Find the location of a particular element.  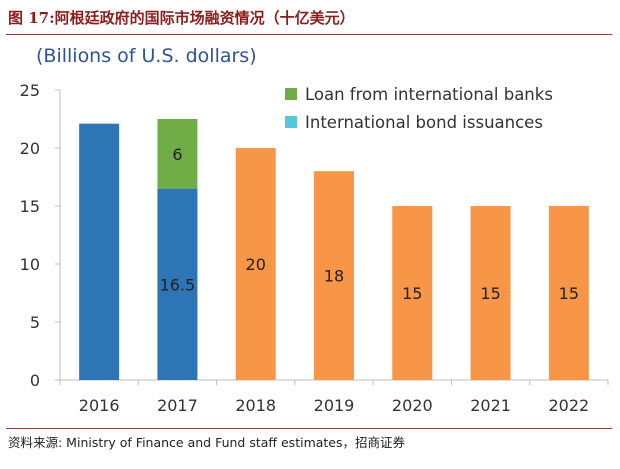

data-label: 6 is located at coordinates (177, 154).